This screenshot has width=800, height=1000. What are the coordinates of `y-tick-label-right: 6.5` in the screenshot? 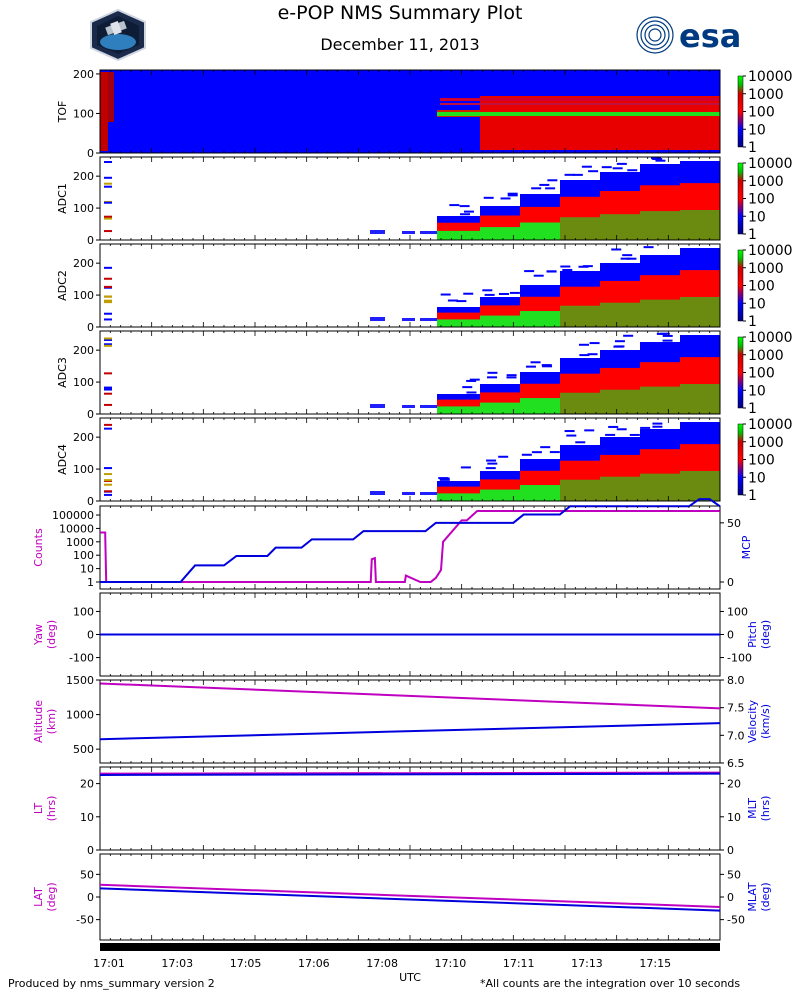 It's located at (736, 763).